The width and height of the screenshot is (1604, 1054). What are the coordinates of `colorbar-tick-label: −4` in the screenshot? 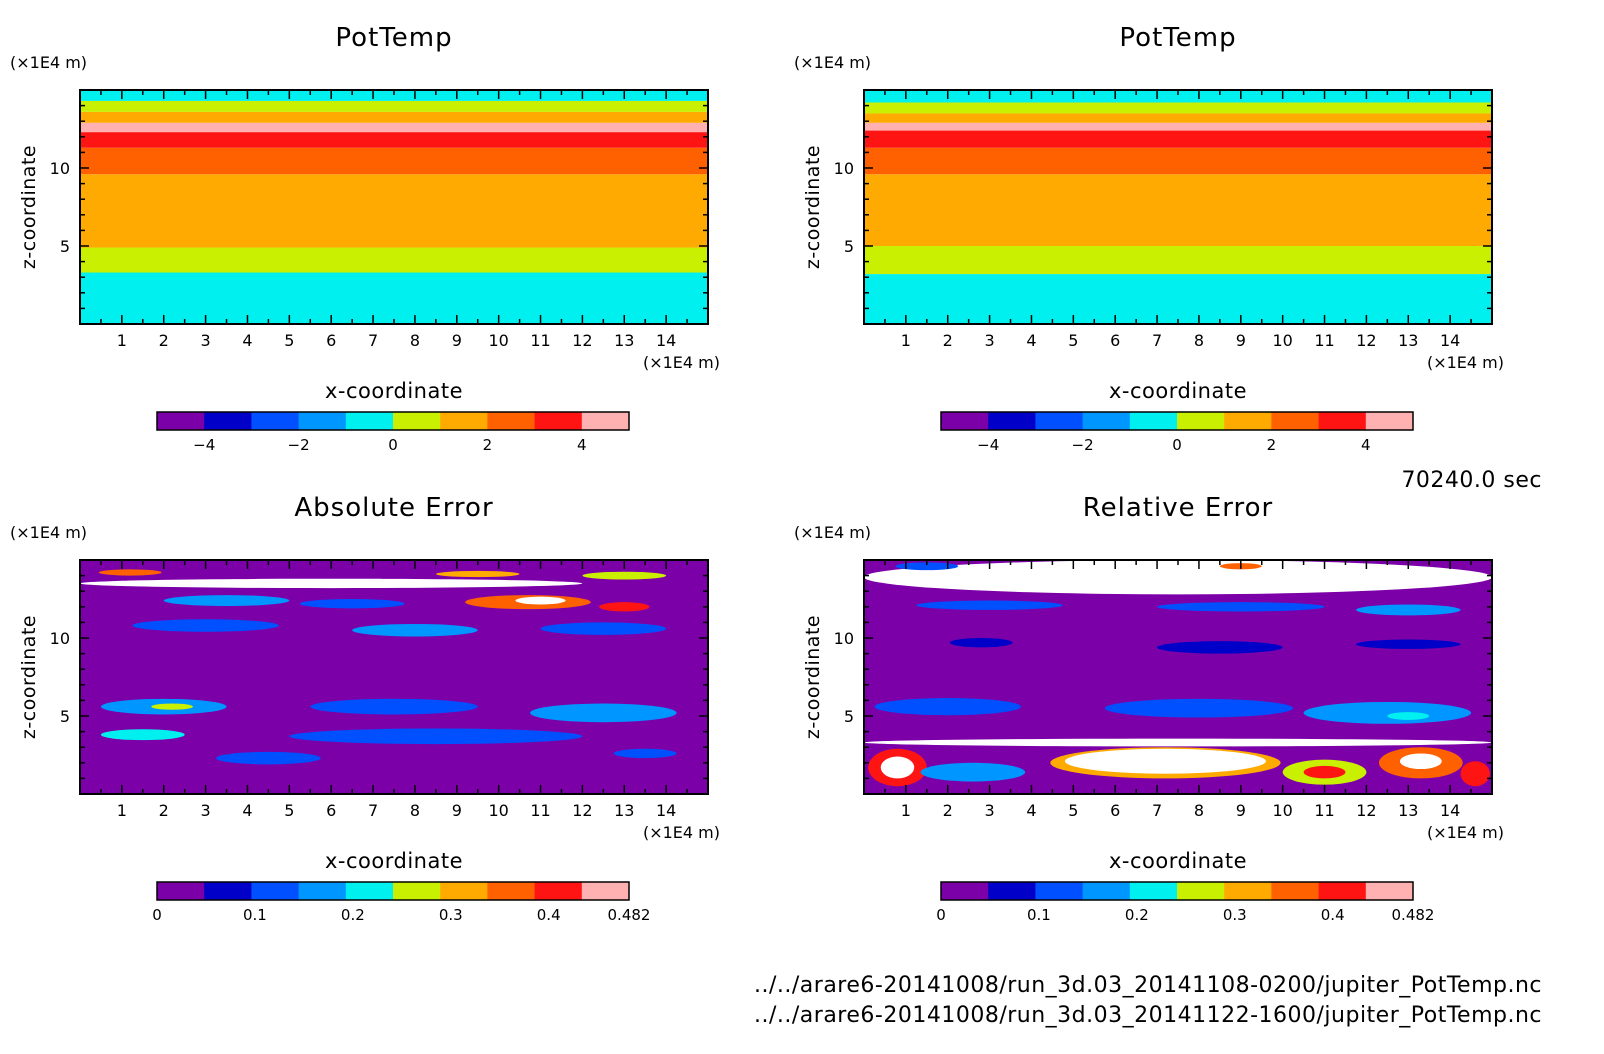 It's located at (204, 445).